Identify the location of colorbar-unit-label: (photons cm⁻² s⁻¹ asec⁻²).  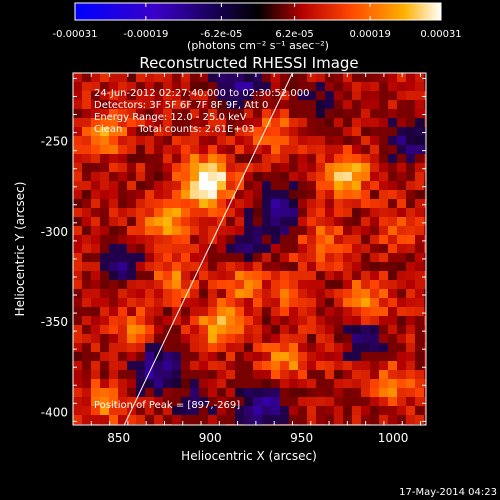
(258, 45).